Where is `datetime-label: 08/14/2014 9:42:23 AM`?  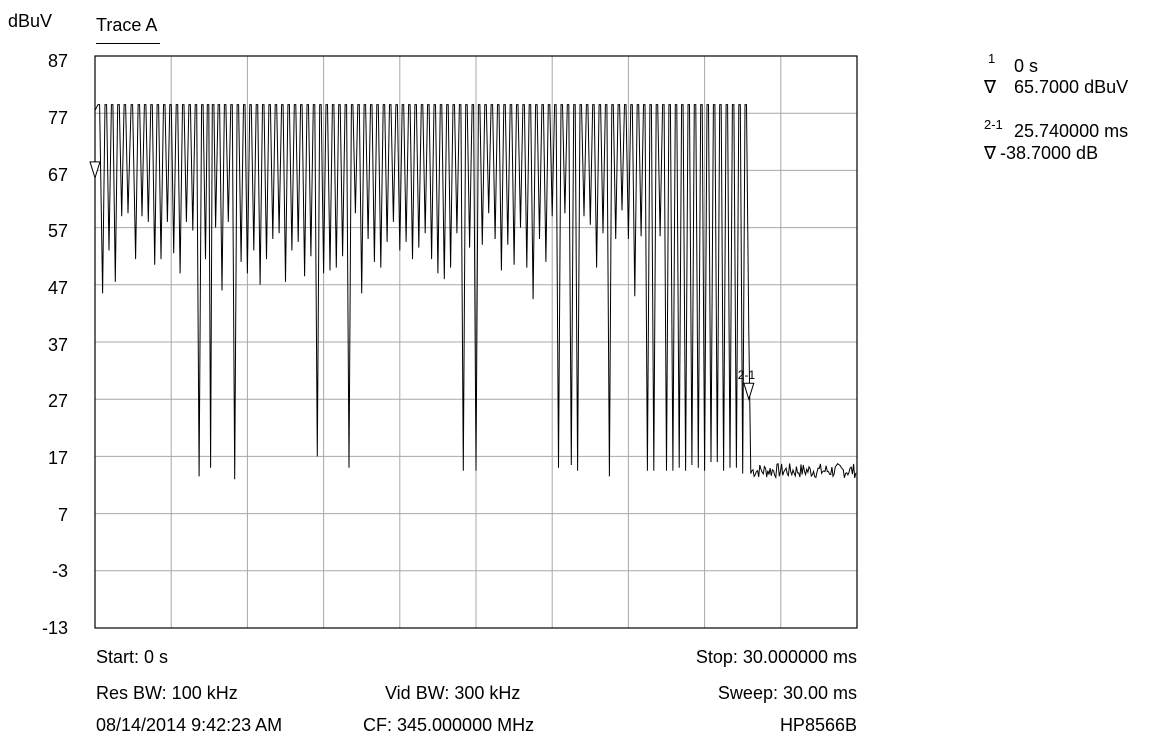 datetime-label: 08/14/2014 9:42:23 AM is located at coordinates (189, 725).